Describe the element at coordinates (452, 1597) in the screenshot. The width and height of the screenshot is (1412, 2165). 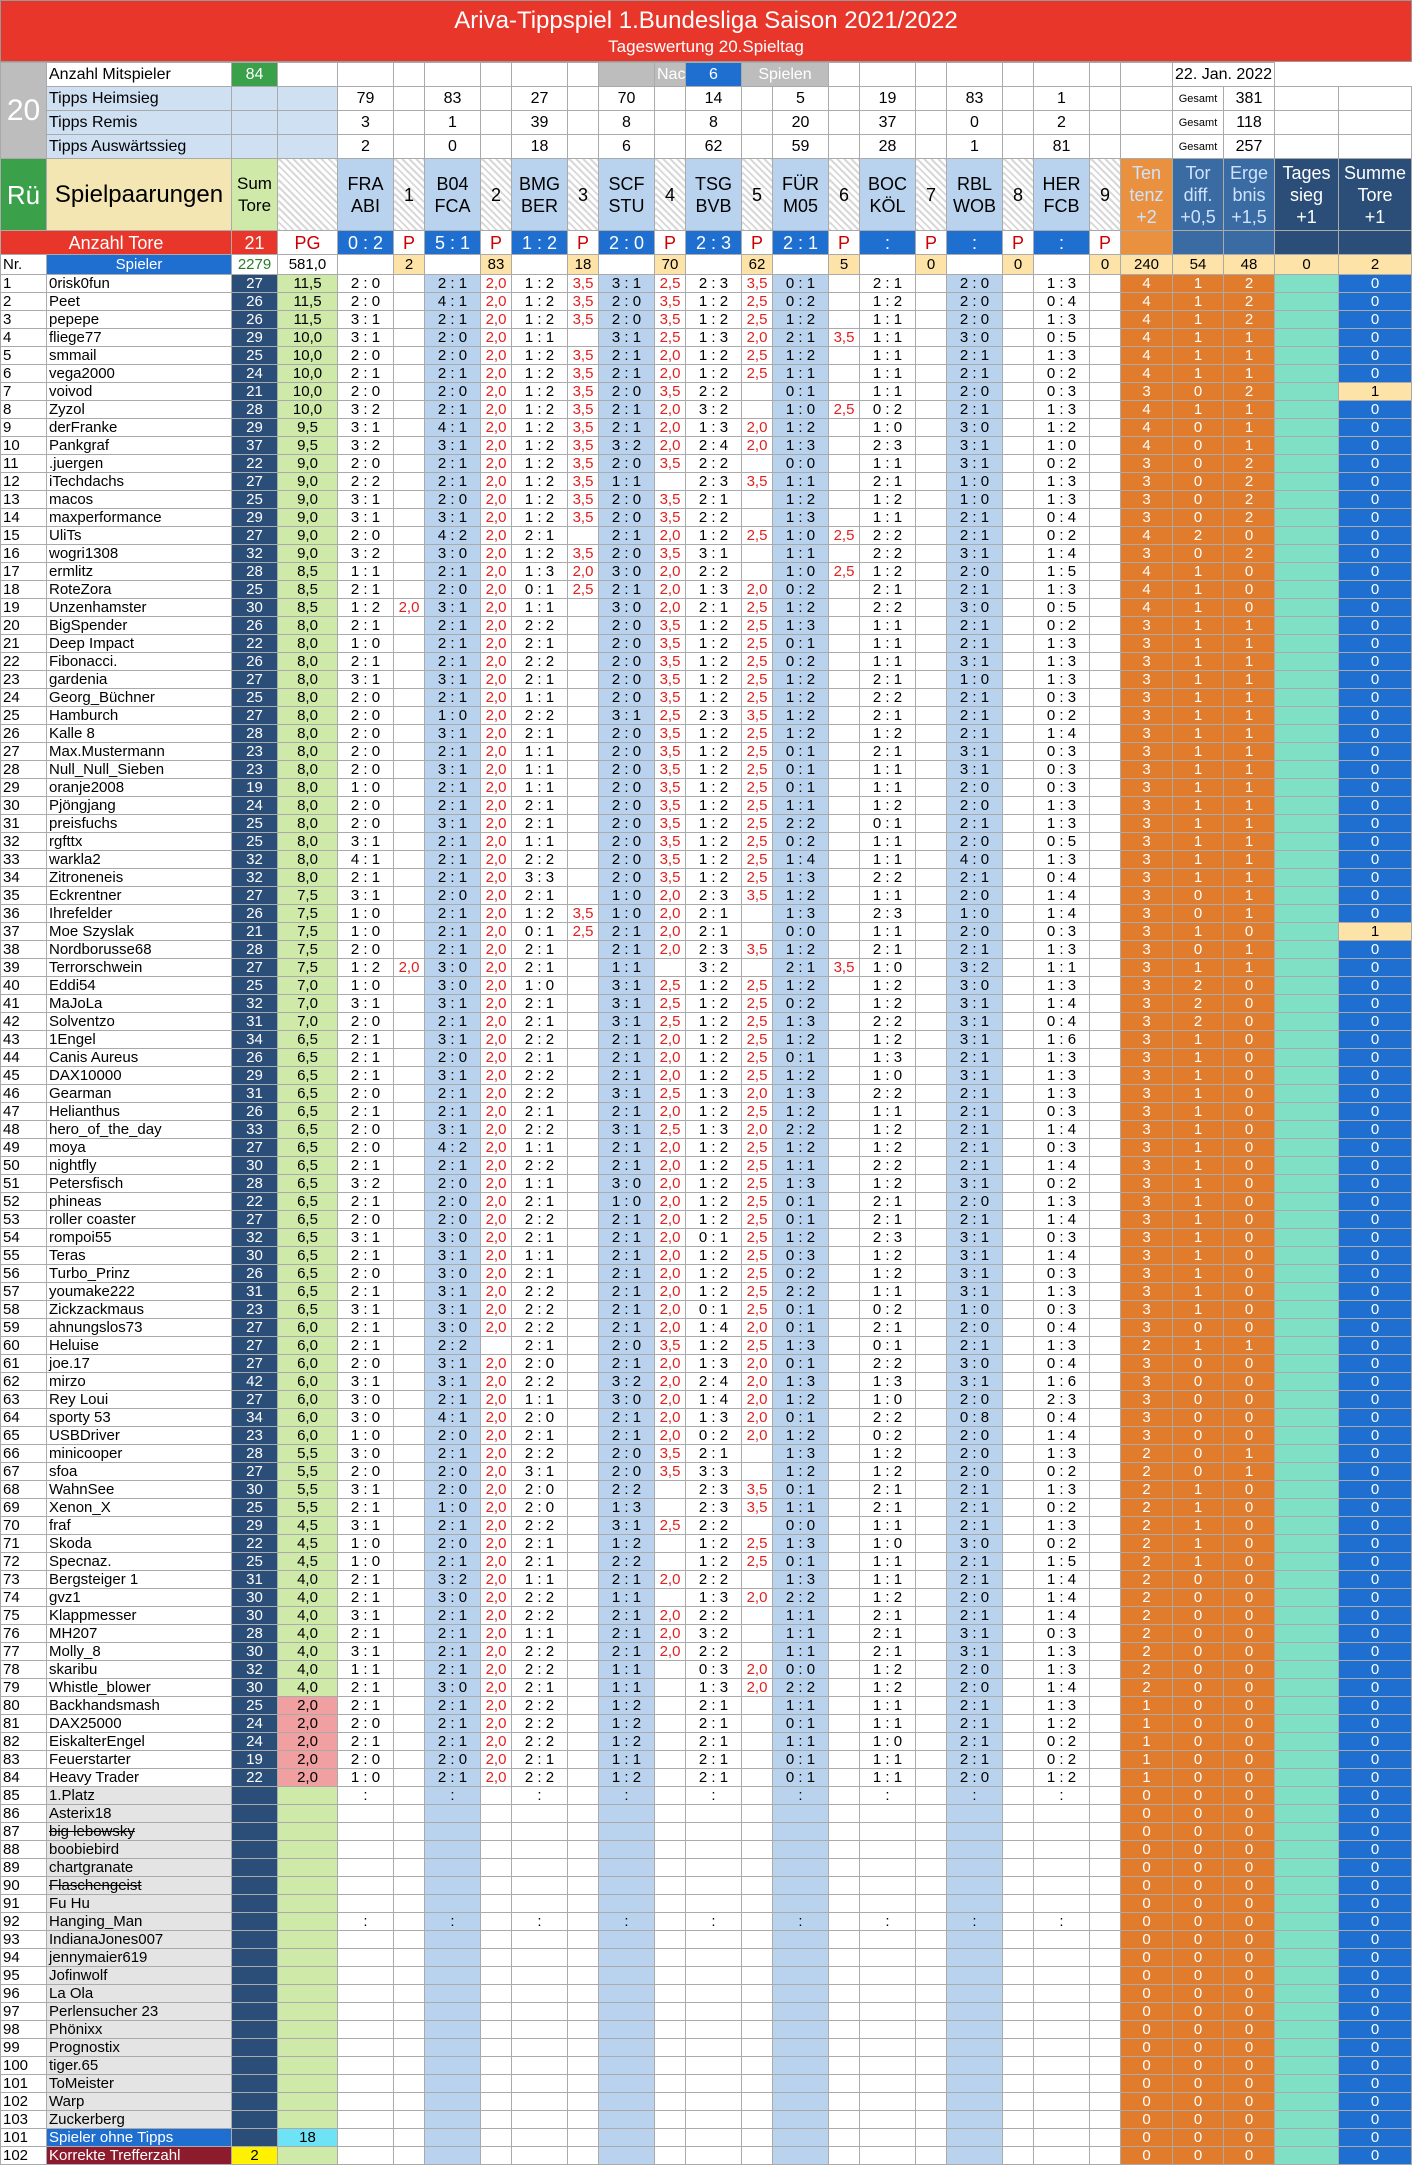
I see `tip-cell: 3 : 0` at that location.